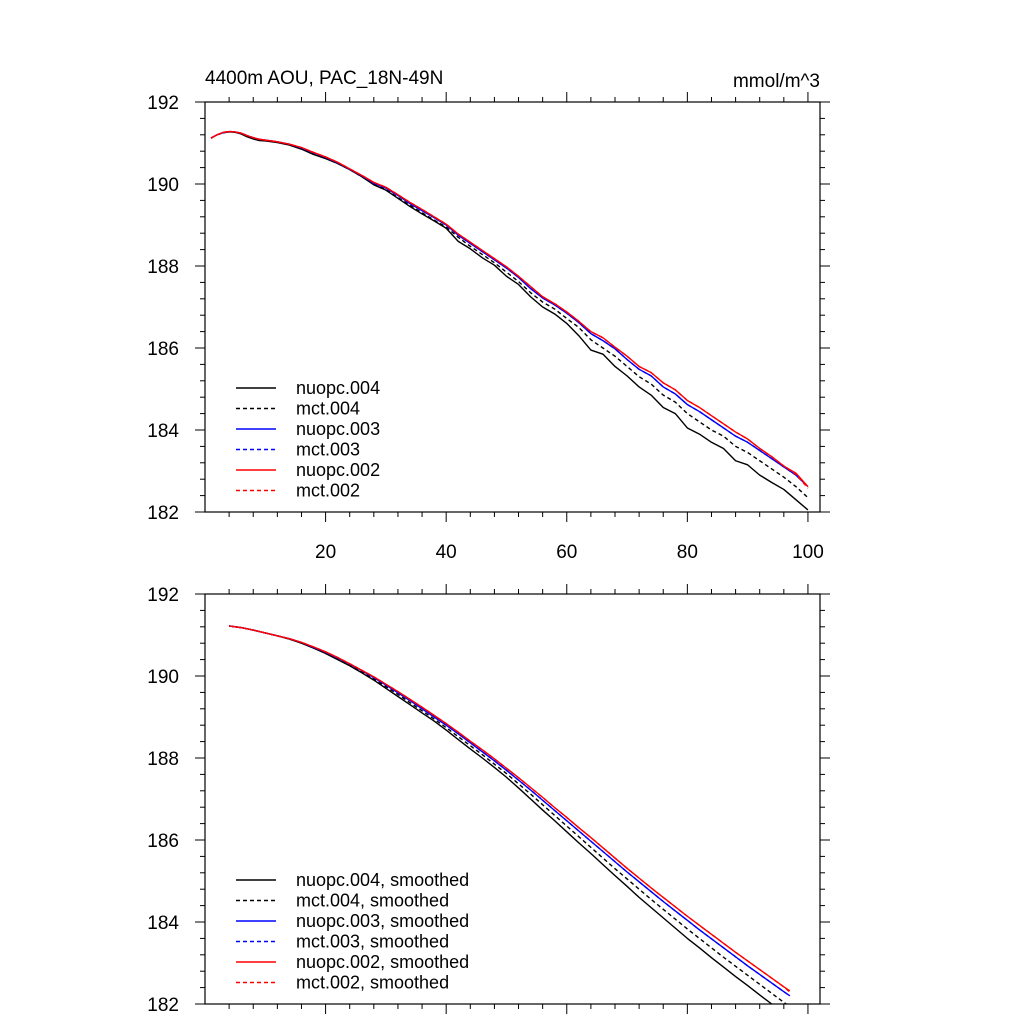 This screenshot has width=1024, height=1024. I want to click on top-x-tick-label: 20, so click(325, 552).